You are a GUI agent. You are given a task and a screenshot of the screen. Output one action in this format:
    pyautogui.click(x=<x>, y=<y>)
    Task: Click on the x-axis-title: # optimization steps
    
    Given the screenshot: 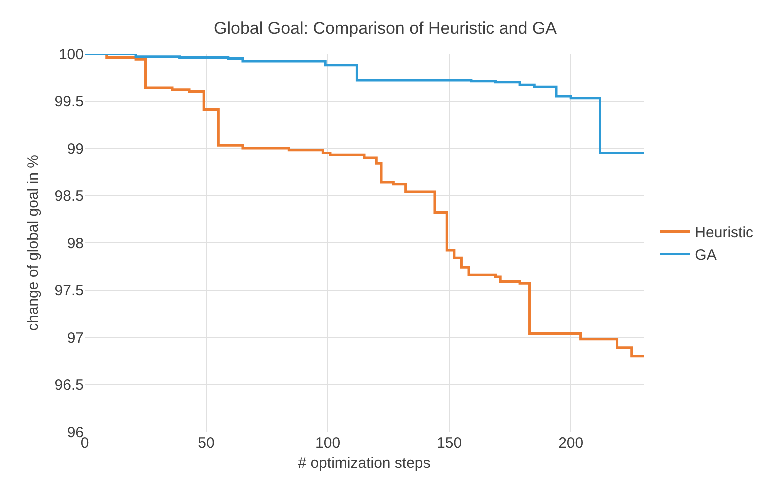 What is the action you would take?
    pyautogui.click(x=364, y=463)
    